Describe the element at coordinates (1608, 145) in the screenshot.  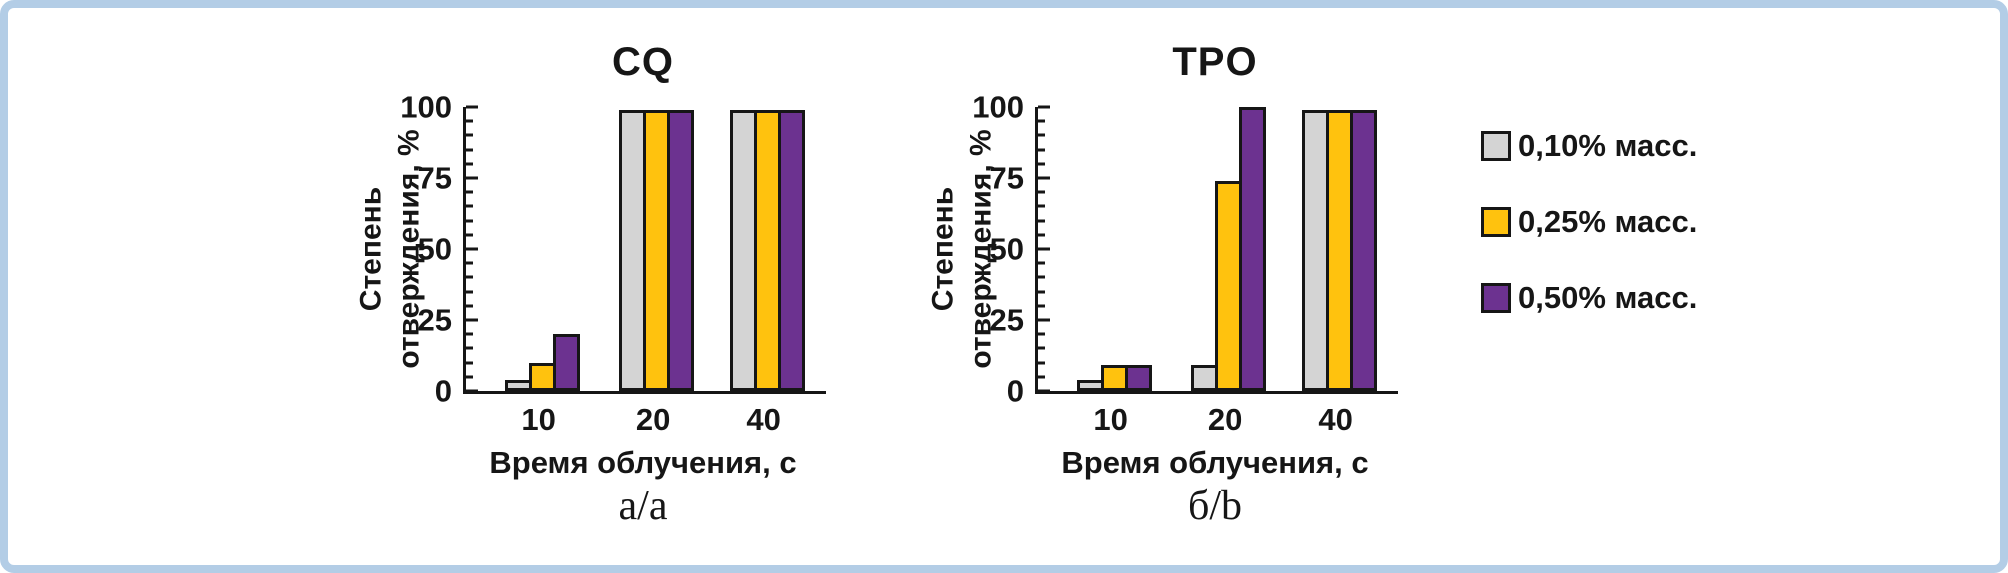
I see `legend-label: 0,10% масс.` at that location.